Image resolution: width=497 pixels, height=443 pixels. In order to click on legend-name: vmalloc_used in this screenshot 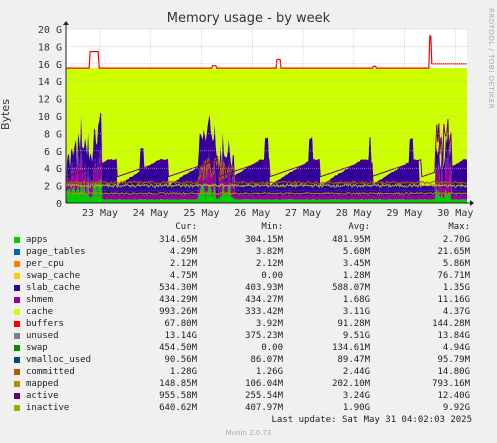, I will do `click(59, 360)`.